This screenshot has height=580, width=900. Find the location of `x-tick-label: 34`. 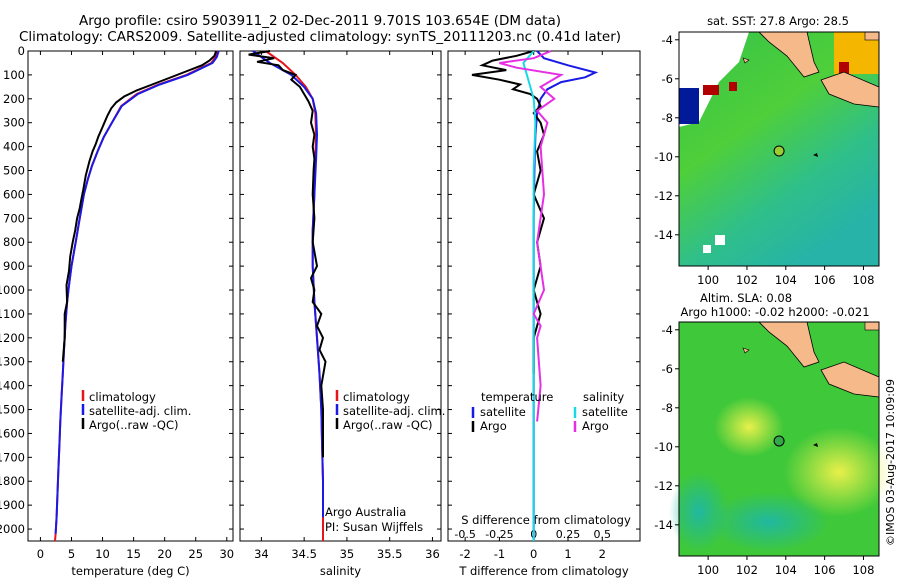

x-tick-label: 34 is located at coordinates (261, 554).